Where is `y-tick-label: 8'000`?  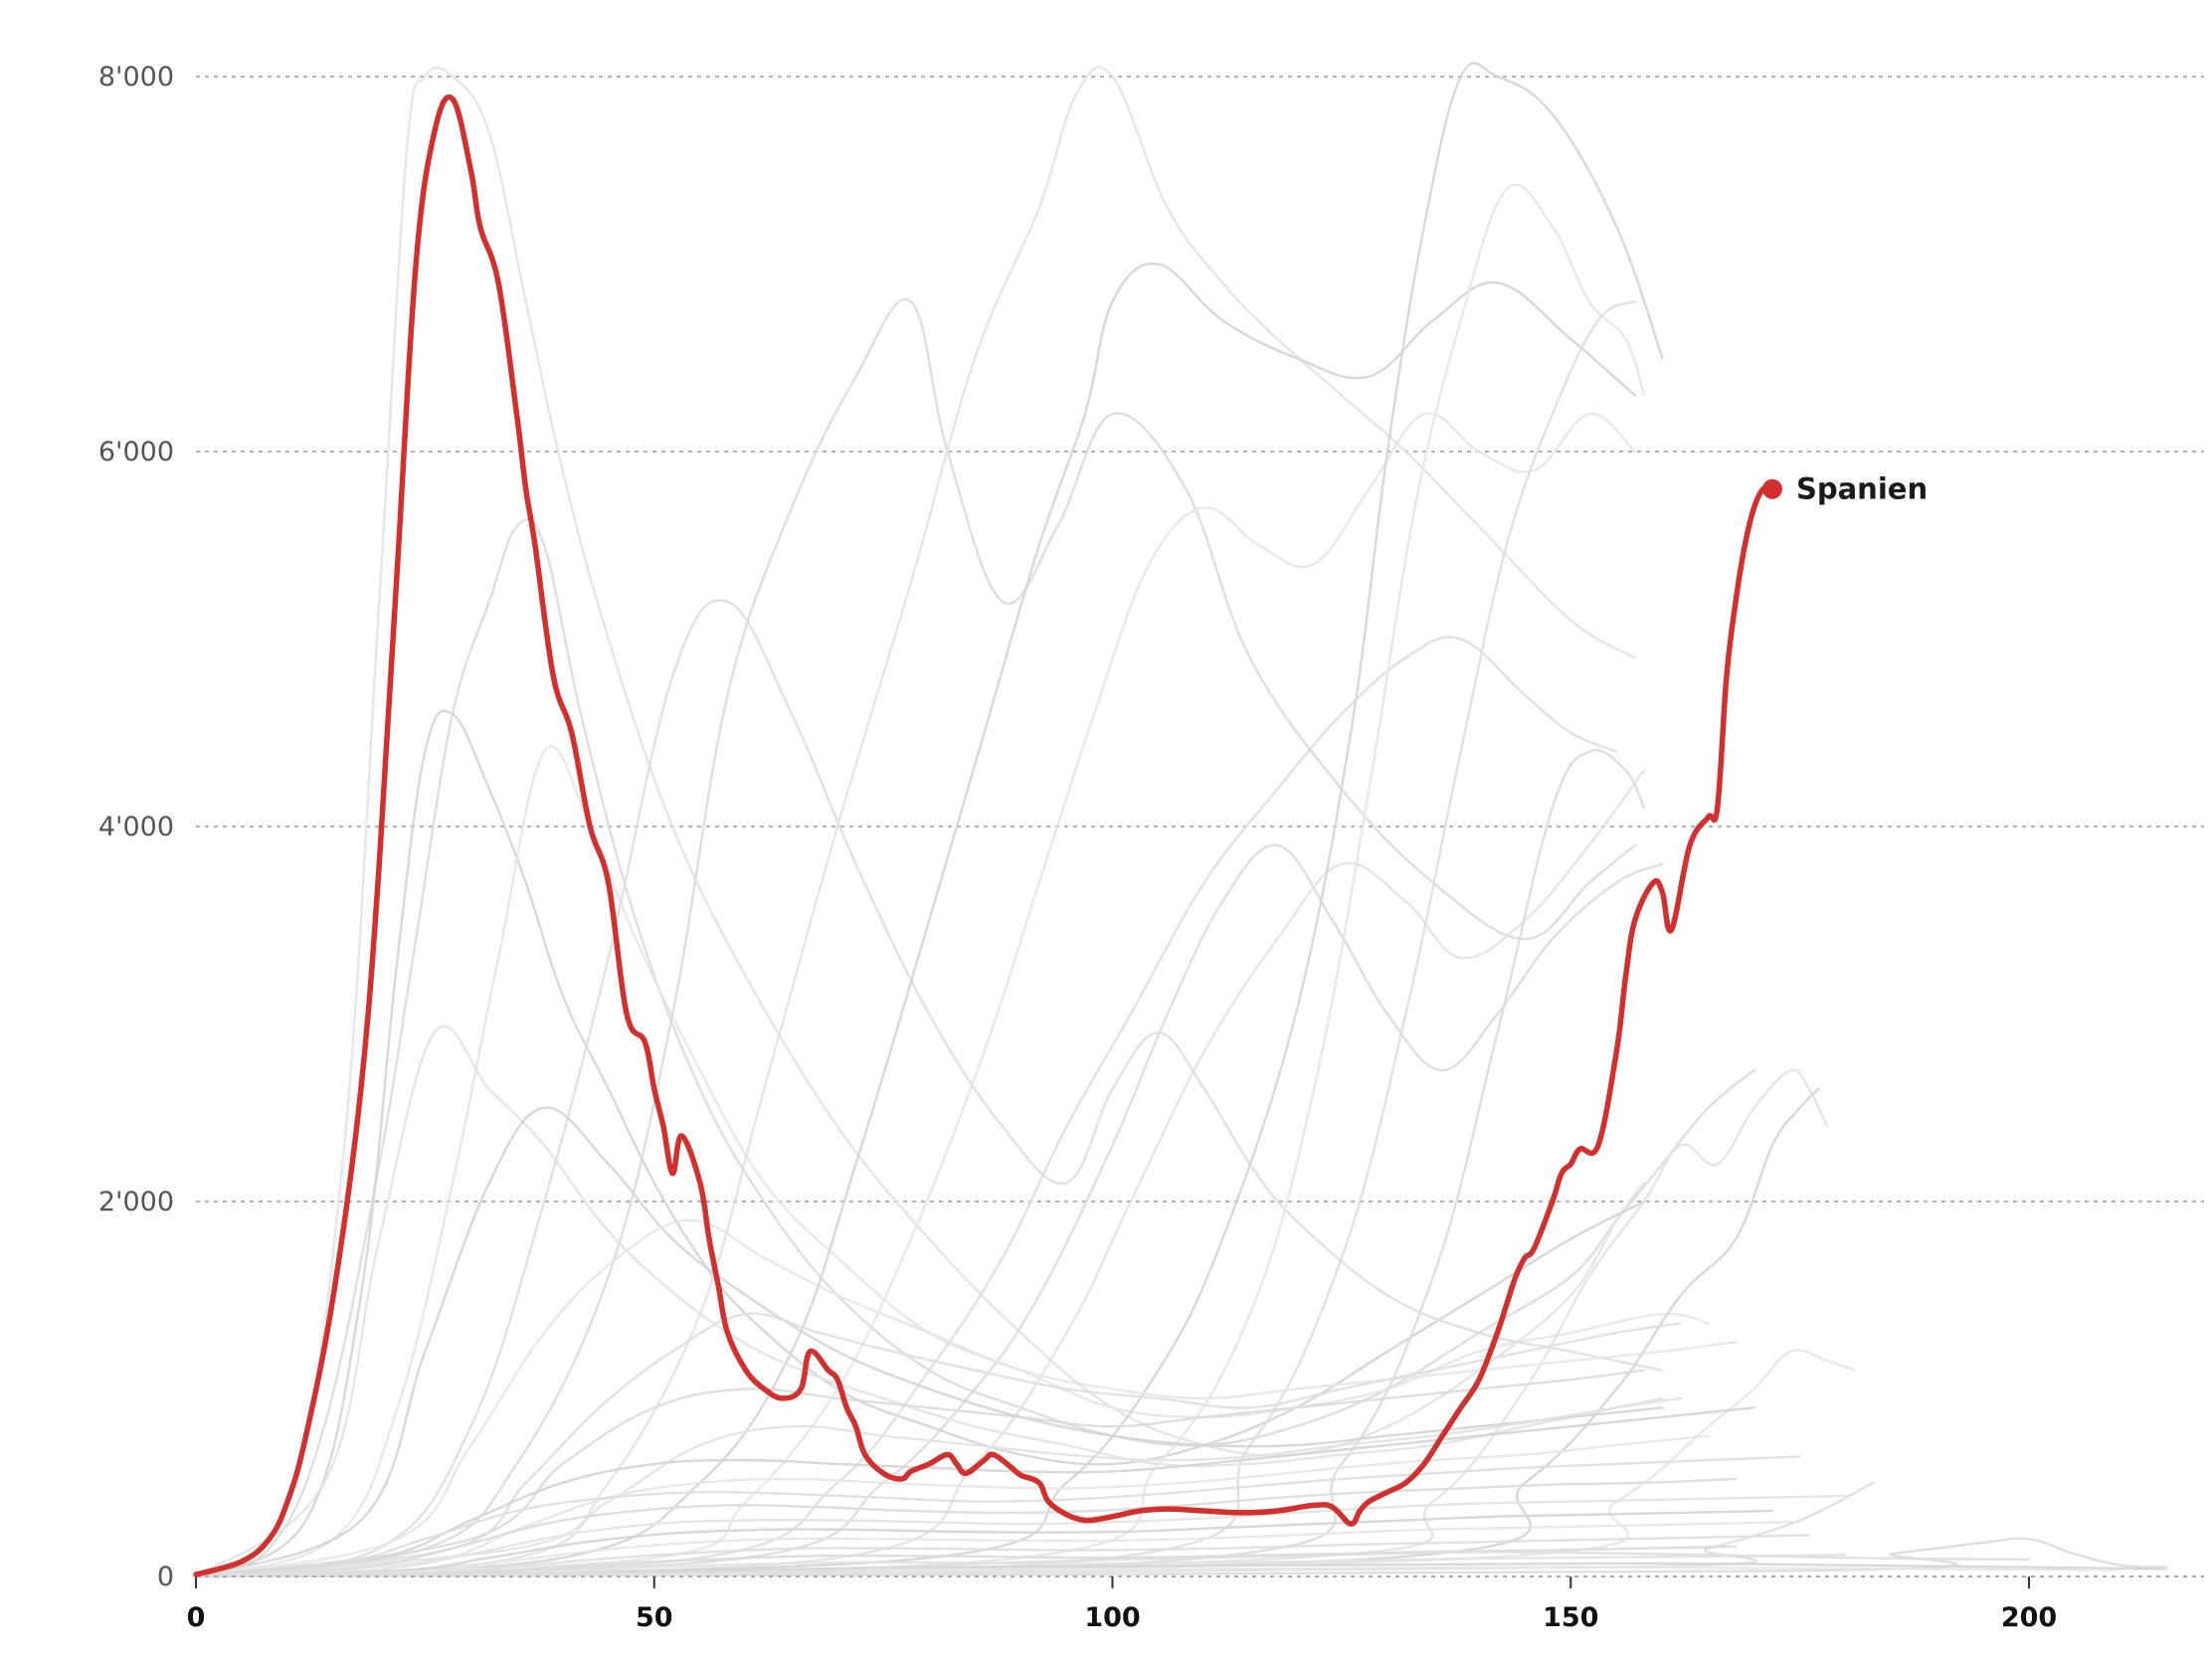
y-tick-label: 8'000 is located at coordinates (136, 77).